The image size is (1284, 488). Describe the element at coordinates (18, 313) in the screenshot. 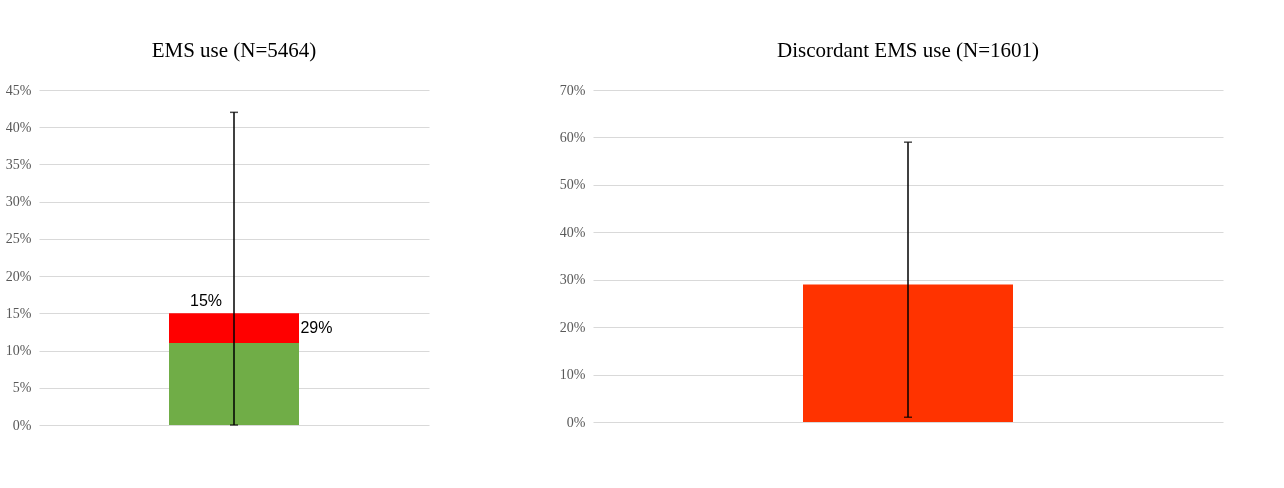

I see `y-tick-label: 15%` at that location.